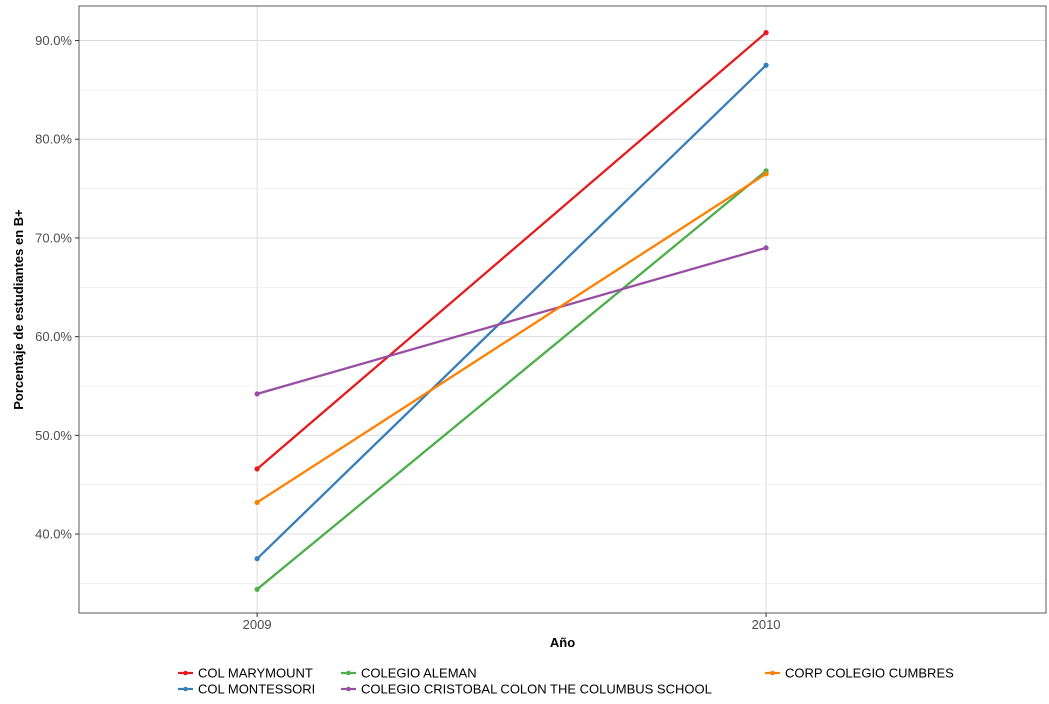  What do you see at coordinates (53, 237) in the screenshot?
I see `y-tick-label: 70.0%` at bounding box center [53, 237].